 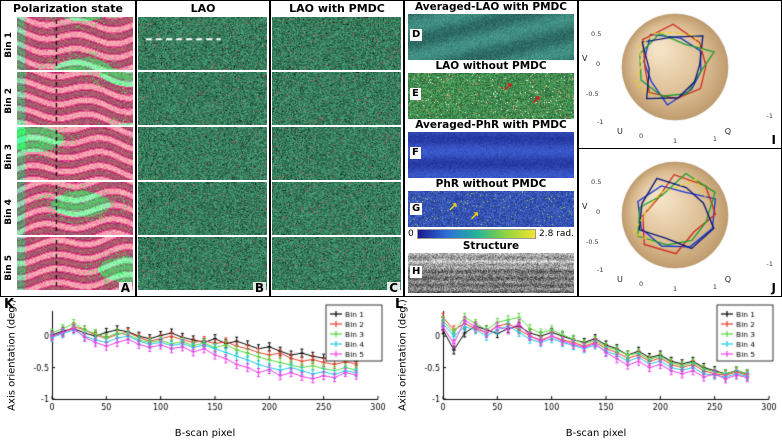 I want to click on lao-with-pmdc-column: LAO with PMDC C, so click(x=337, y=148).